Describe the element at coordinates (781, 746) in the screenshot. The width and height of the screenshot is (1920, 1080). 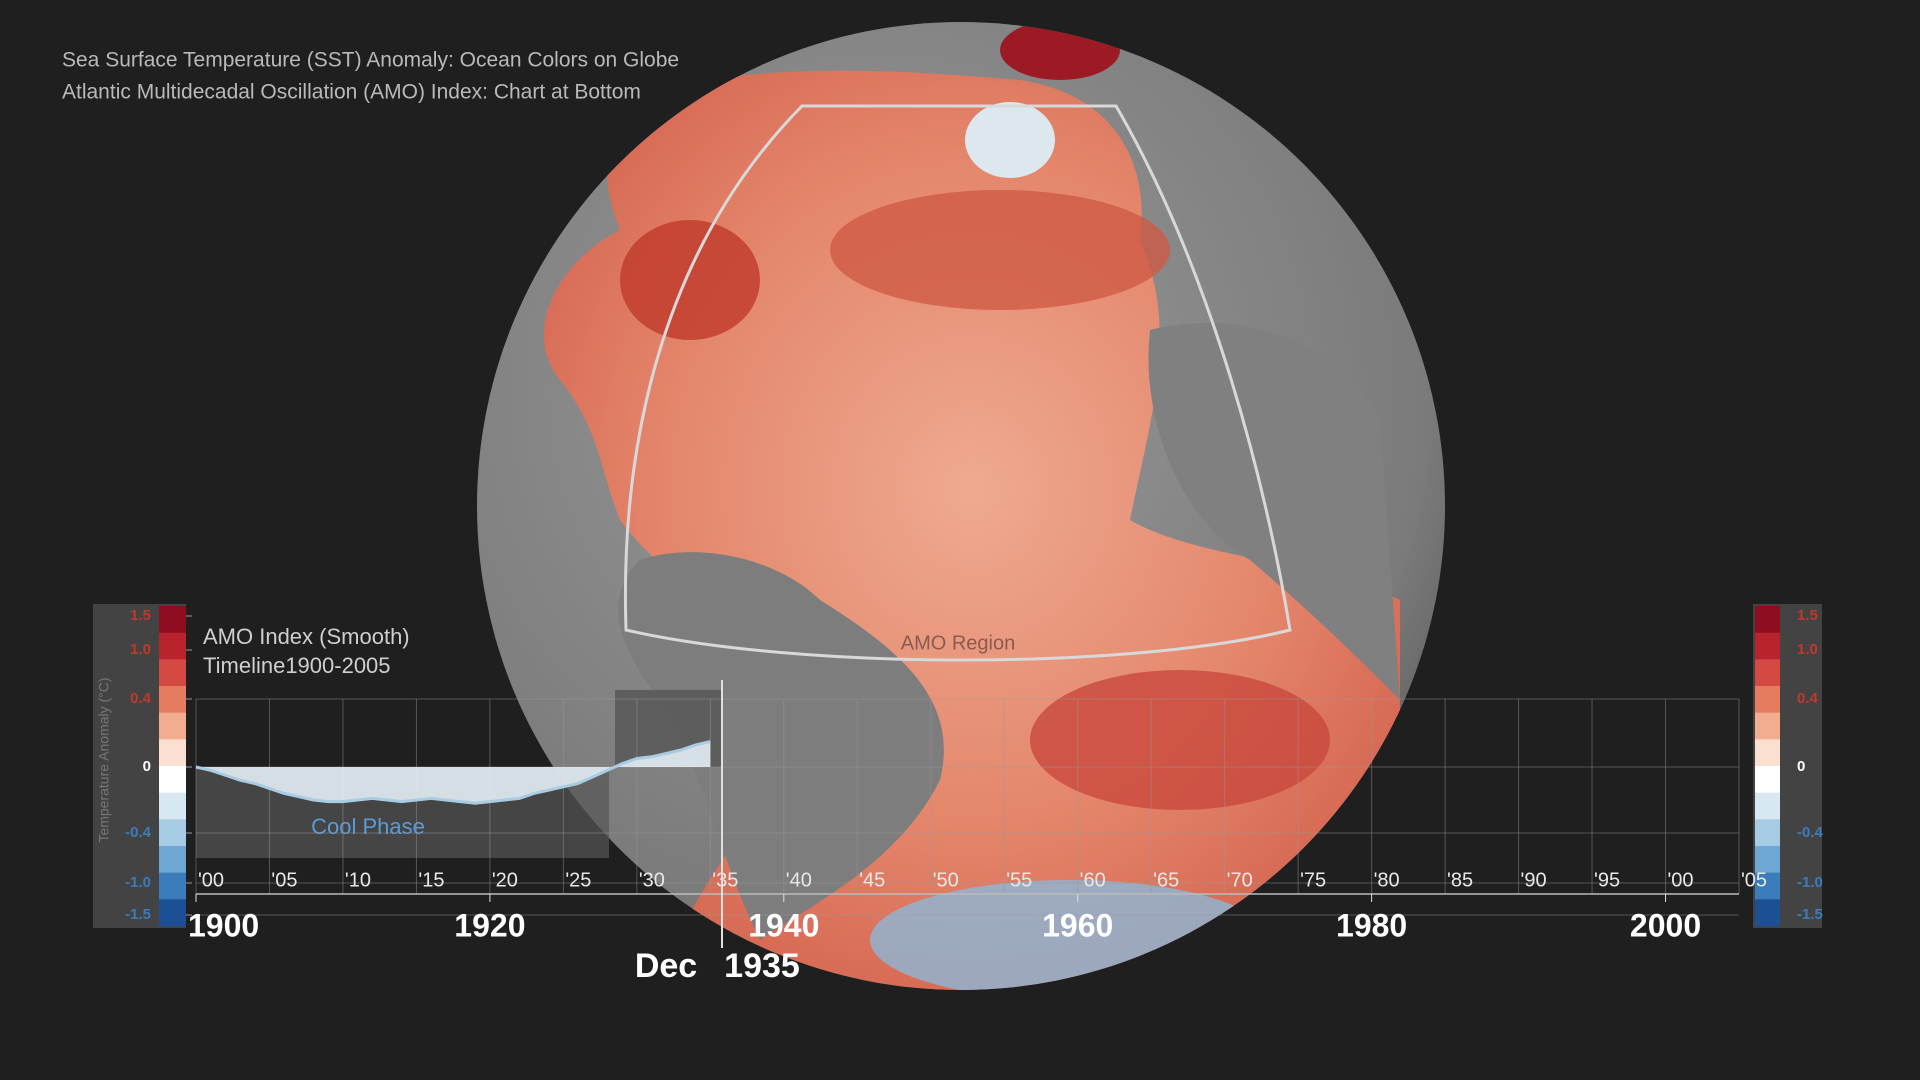
I see `land-south-america` at that location.